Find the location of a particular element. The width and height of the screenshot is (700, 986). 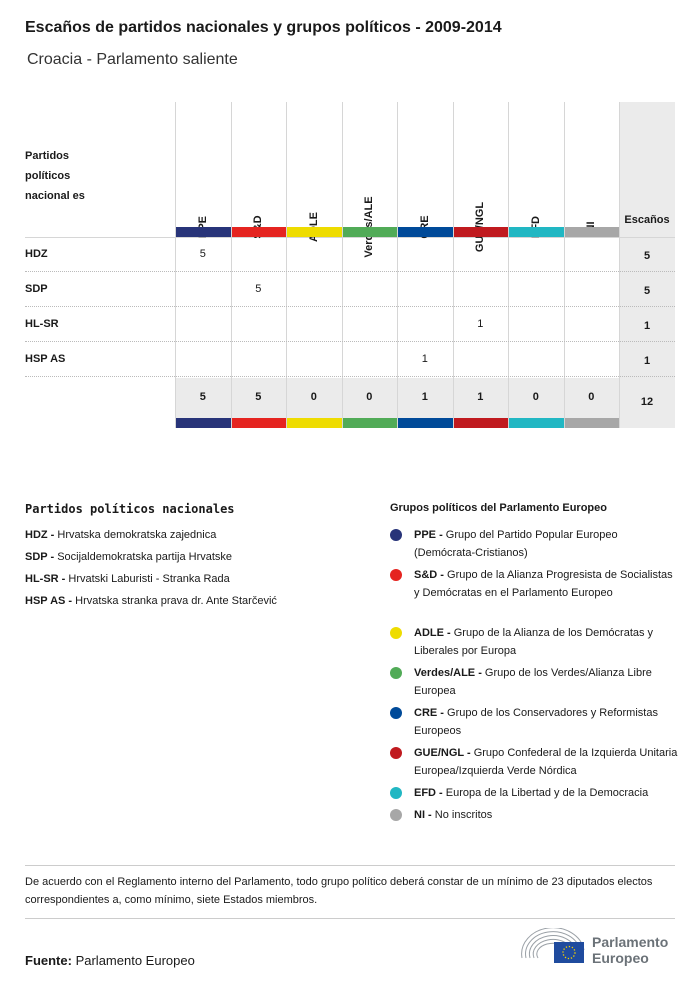

group-column-header: S&D is located at coordinates (259, 170).